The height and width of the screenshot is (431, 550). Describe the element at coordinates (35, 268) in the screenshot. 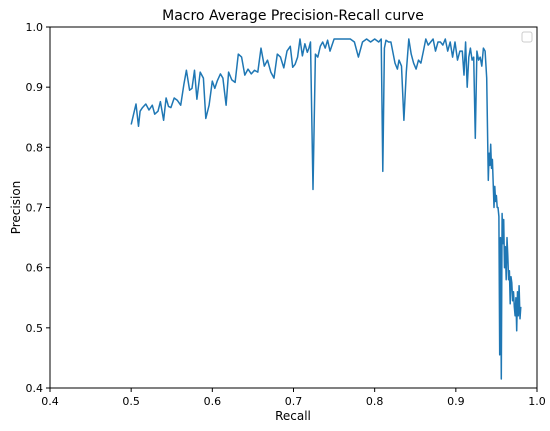

I see `y-tick-label: 0.6` at that location.